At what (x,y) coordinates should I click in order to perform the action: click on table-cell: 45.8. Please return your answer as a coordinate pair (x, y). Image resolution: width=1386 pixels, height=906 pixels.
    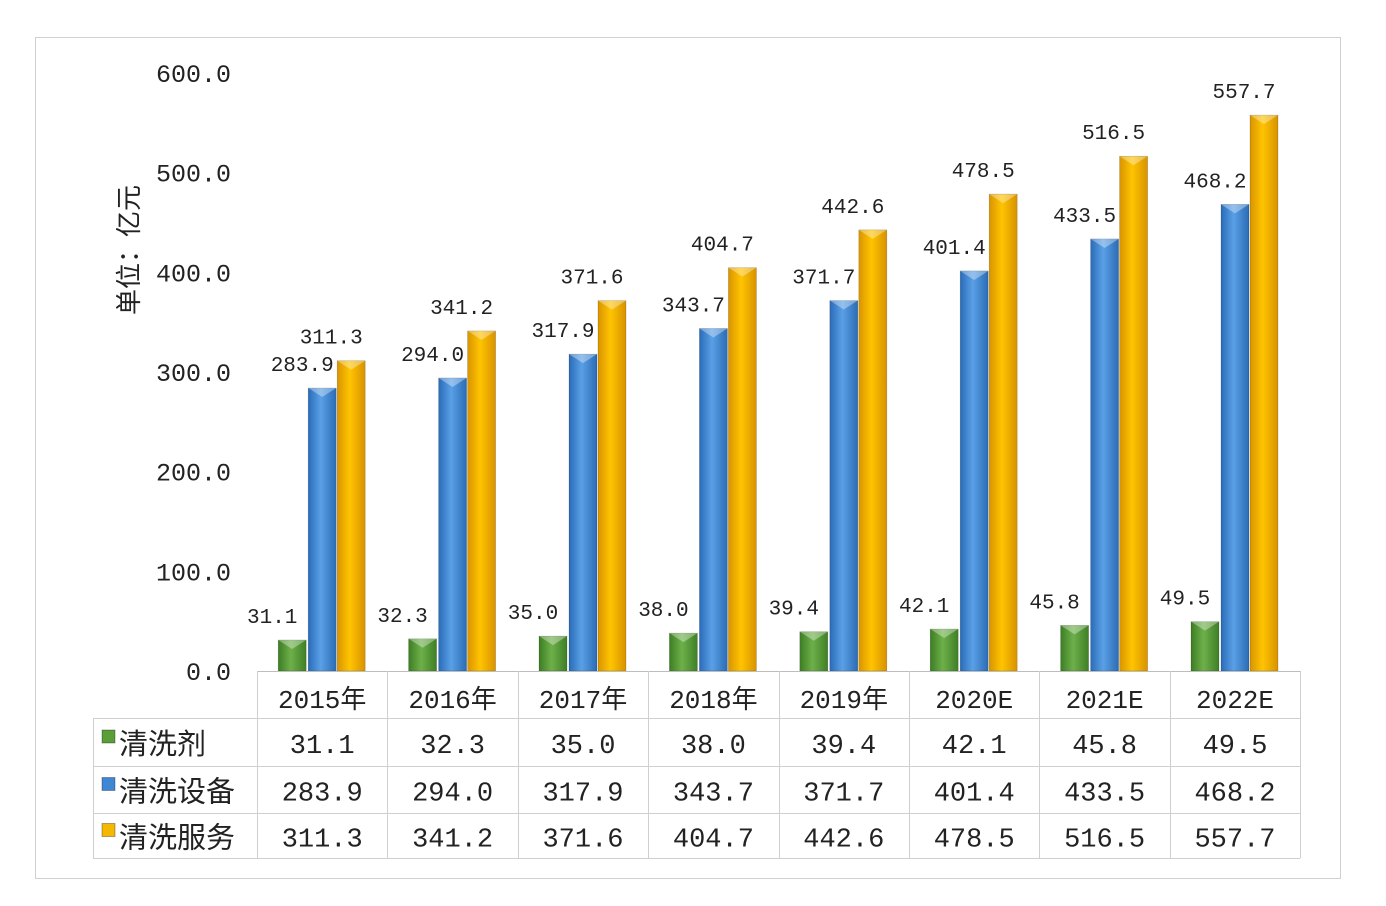
    Looking at the image, I should click on (1104, 747).